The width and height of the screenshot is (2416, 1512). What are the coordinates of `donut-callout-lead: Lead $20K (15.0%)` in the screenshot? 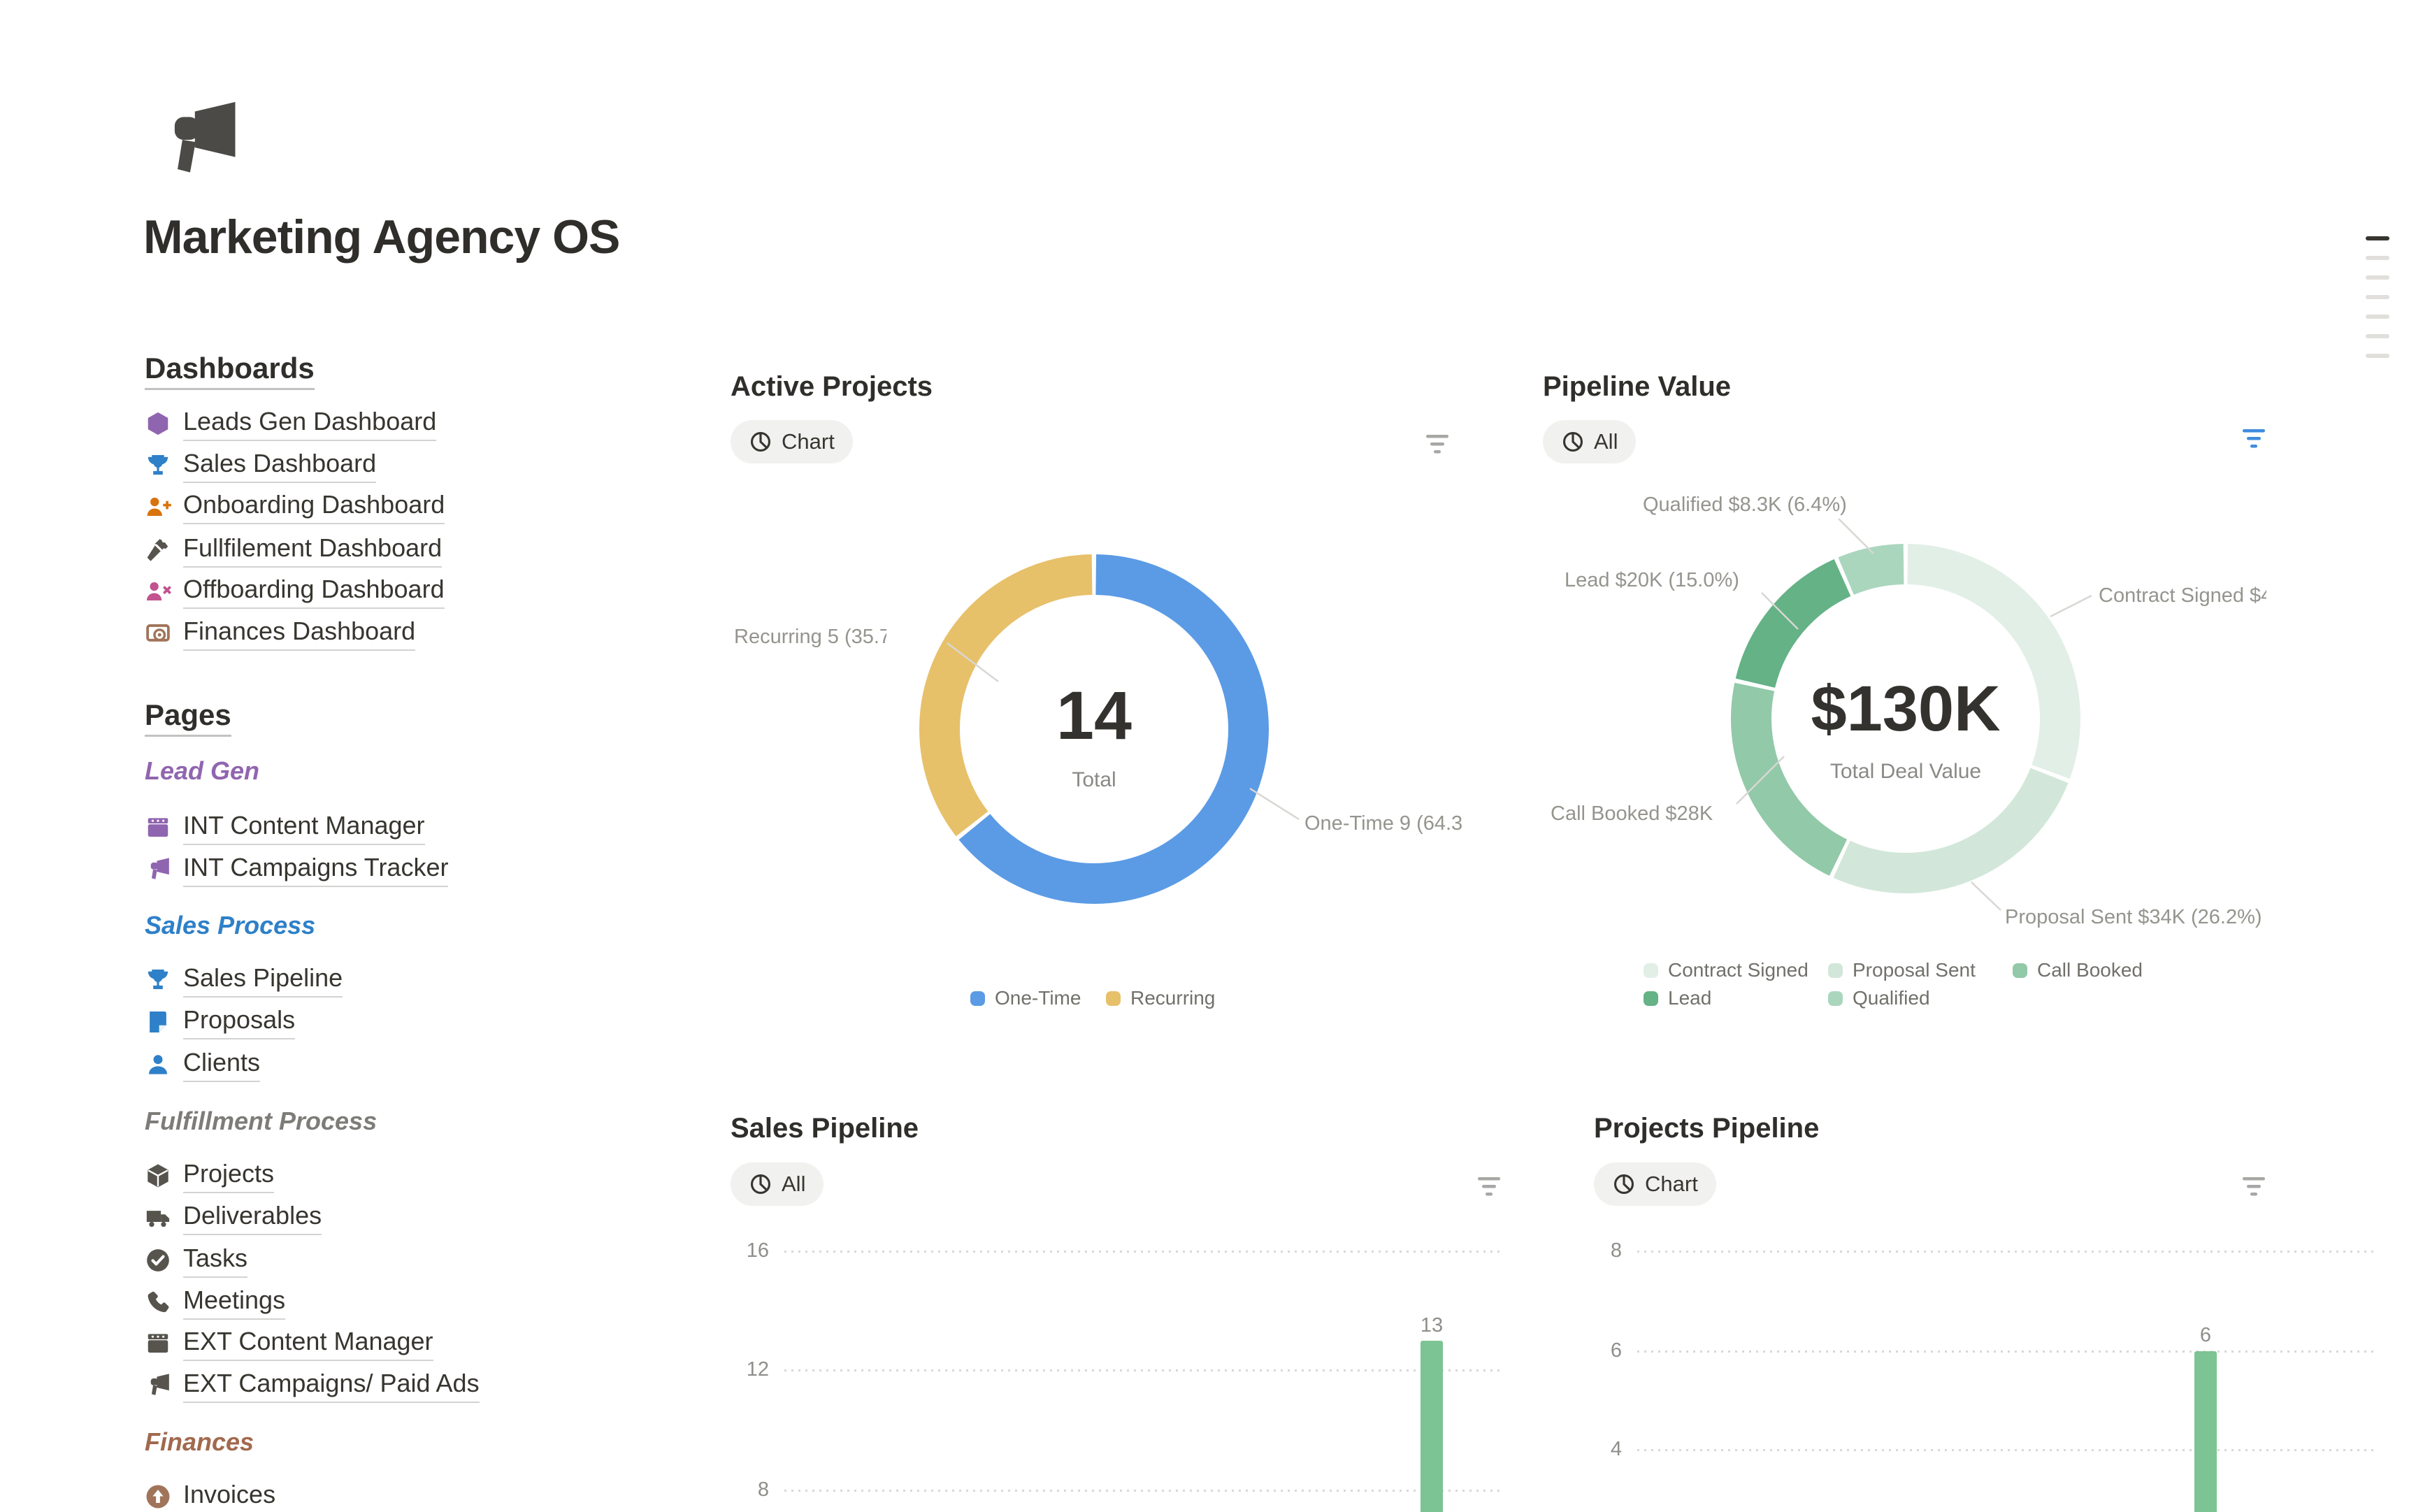 It's located at (1652, 580).